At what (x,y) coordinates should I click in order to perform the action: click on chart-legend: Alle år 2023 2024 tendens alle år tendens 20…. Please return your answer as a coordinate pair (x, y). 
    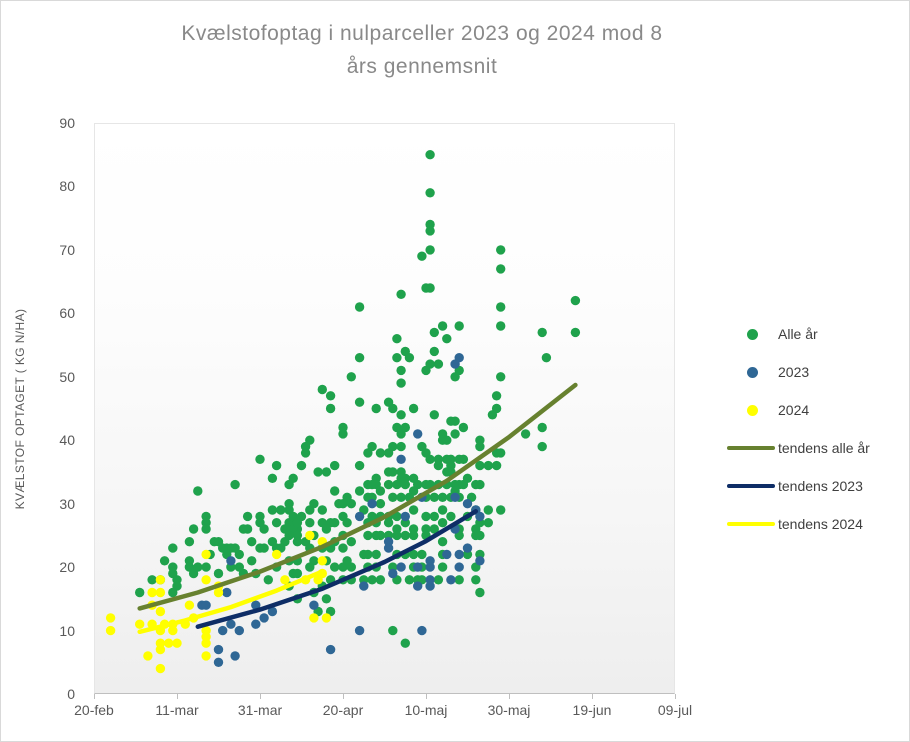
    Looking at the image, I should click on (817, 429).